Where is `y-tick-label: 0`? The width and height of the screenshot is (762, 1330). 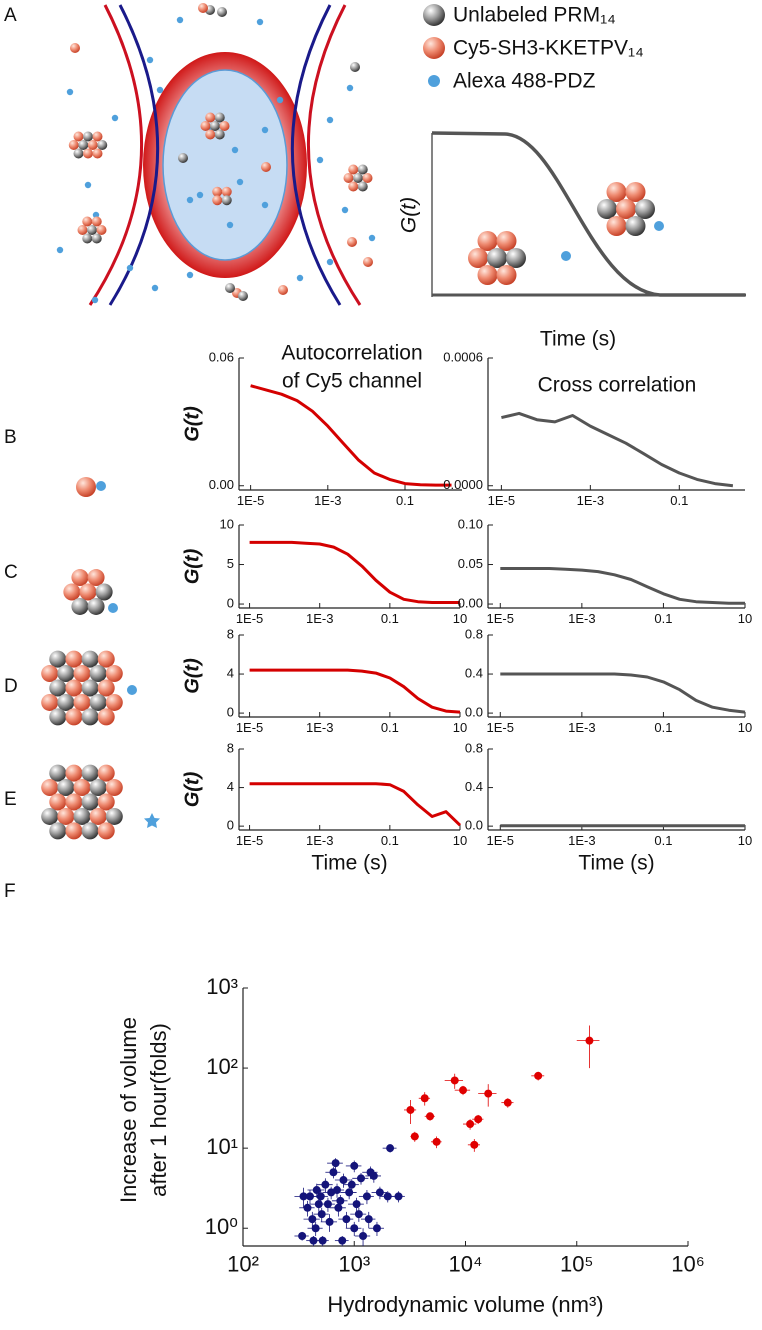 y-tick-label: 0 is located at coordinates (230, 825).